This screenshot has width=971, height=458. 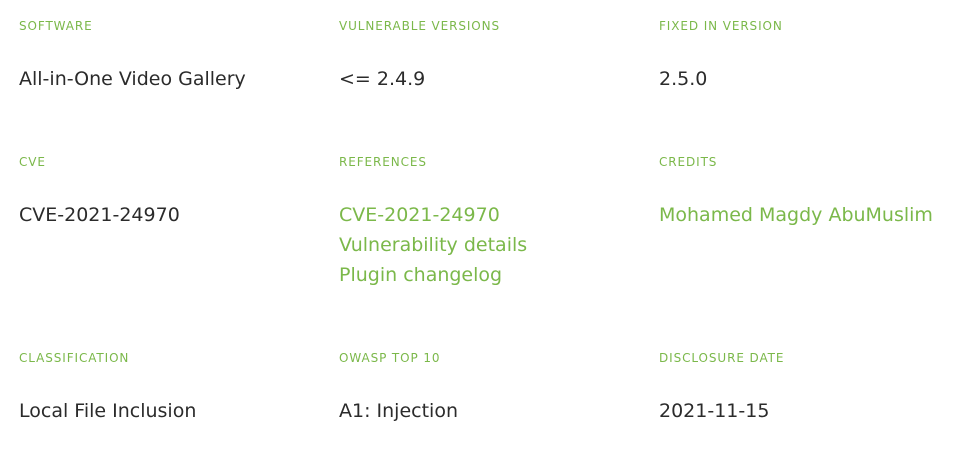 I want to click on owasp-value: A1: Injection, so click(x=398, y=411).